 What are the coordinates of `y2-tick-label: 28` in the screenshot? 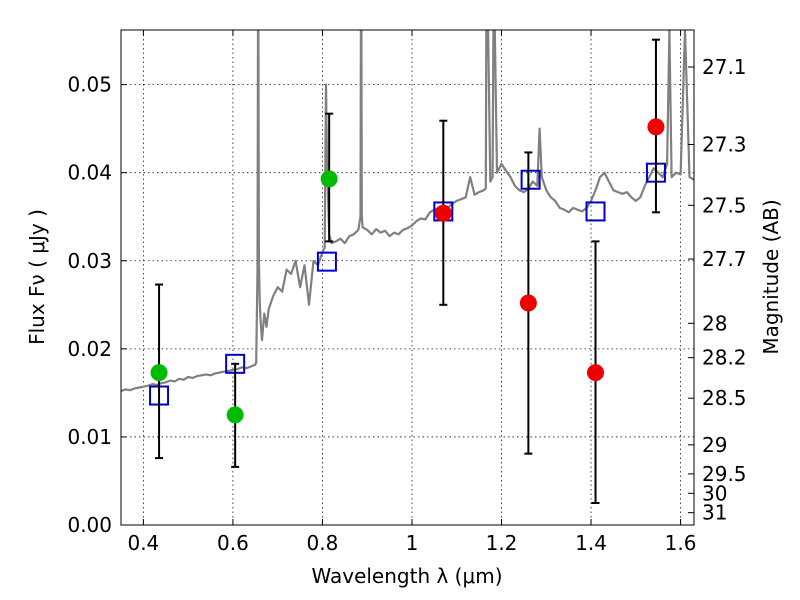 It's located at (714, 323).